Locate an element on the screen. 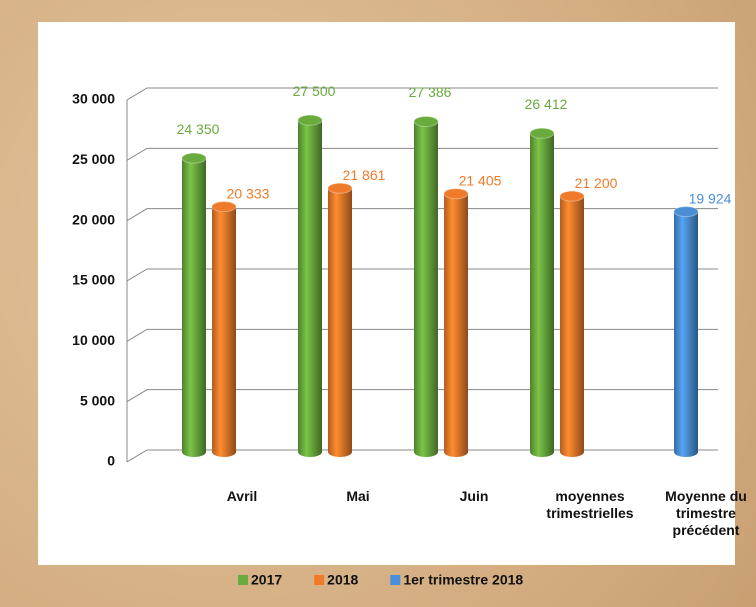  legend-label: 2018 is located at coordinates (342, 580).